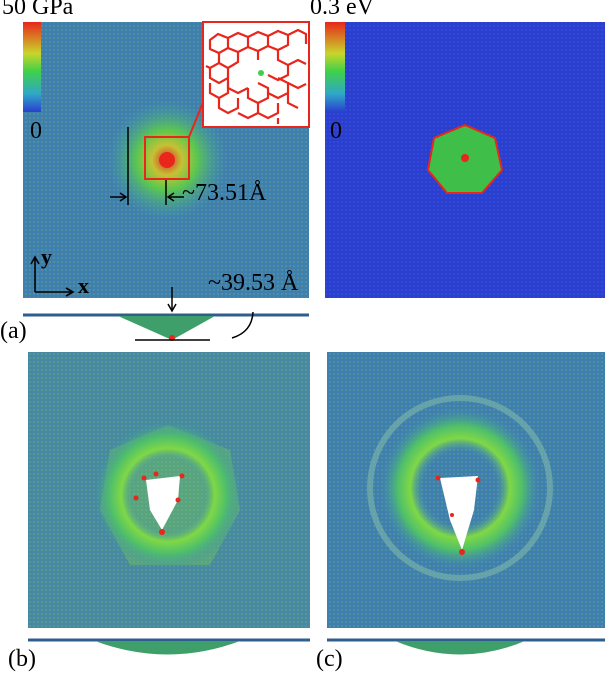 This screenshot has height=679, width=605. Describe the element at coordinates (46, 256) in the screenshot. I see `axis-y-label: y` at that location.